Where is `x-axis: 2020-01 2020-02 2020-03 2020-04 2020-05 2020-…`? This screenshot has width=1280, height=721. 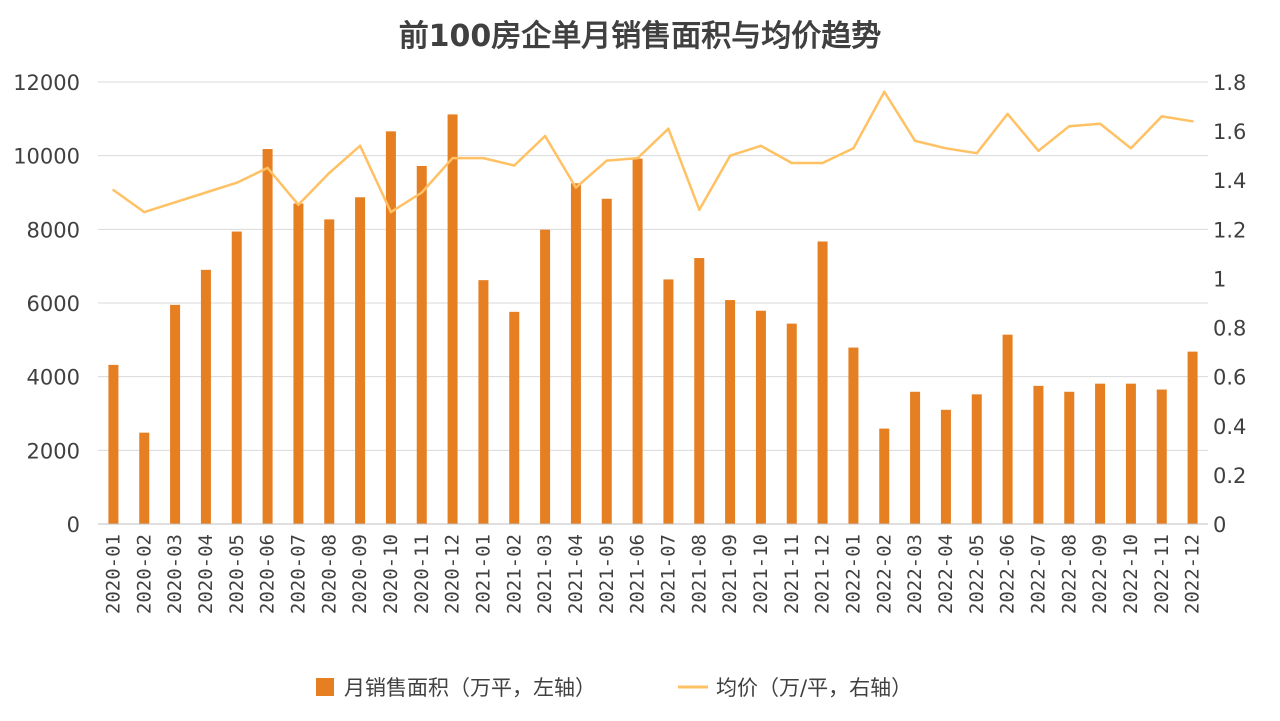
x-axis: 2020-01 2020-02 2020-03 2020-04 2020-05 2020-… is located at coordinates (653, 568).